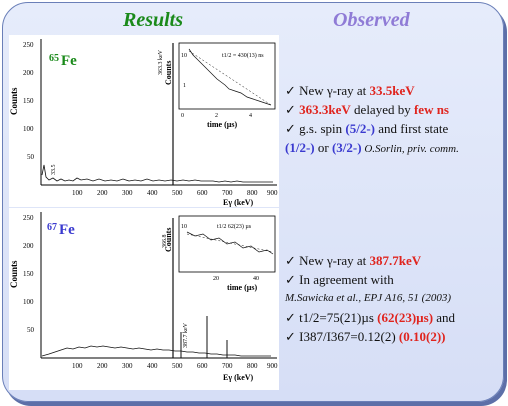  What do you see at coordinates (410, 149) in the screenshot?
I see `reference-text: O.Sorlin, priv. comm.` at bounding box center [410, 149].